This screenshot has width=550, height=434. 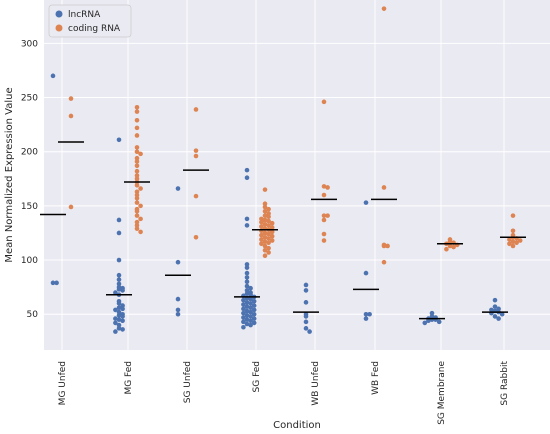 I want to click on y-tick-label-200: 200, so click(x=29, y=153).